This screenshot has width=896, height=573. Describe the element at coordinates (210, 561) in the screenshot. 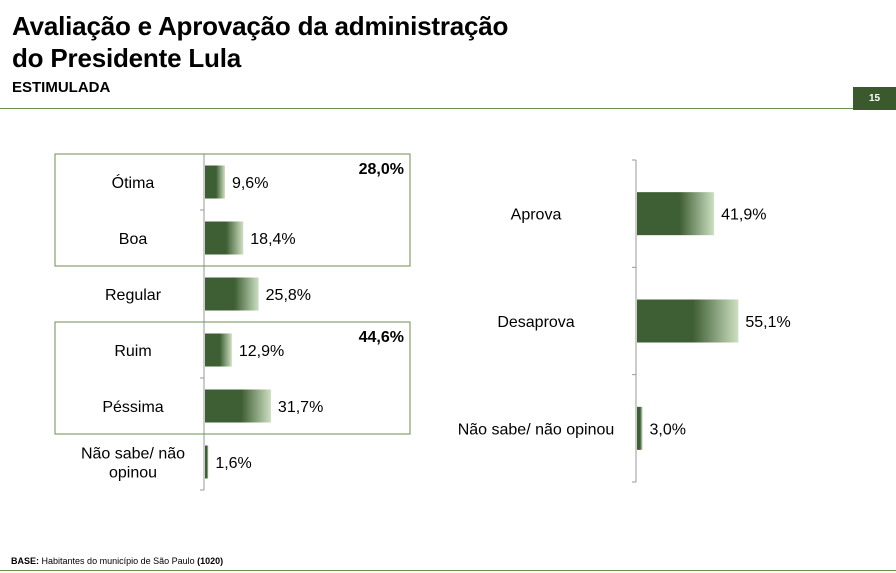

I see `base-count: (1020)` at that location.